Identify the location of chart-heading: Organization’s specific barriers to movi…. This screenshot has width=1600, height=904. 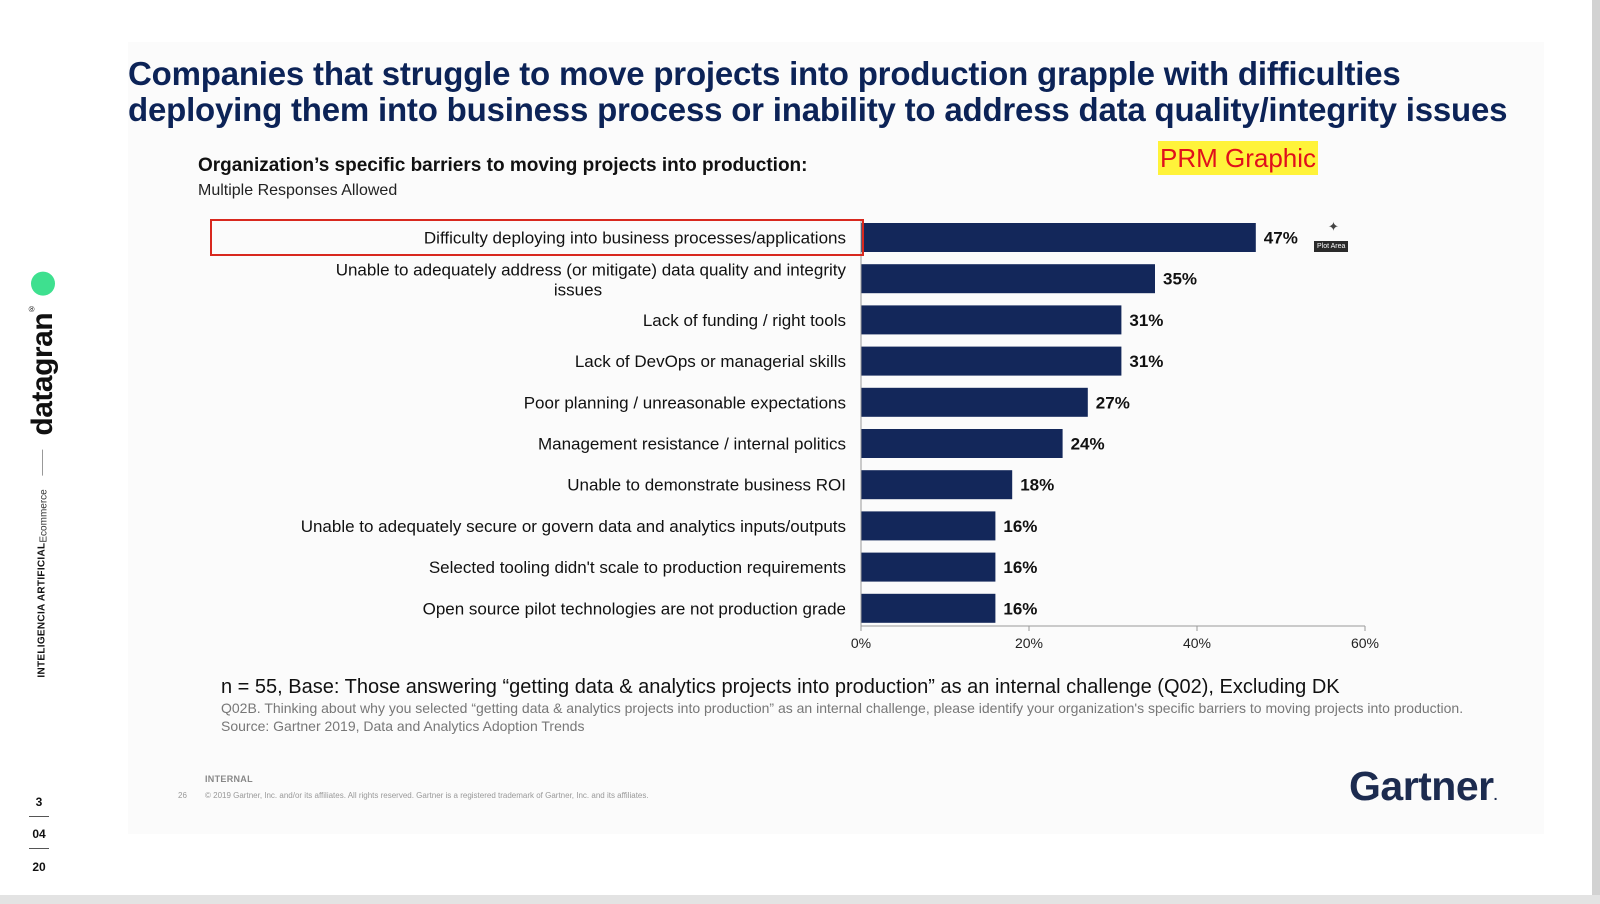
(503, 165).